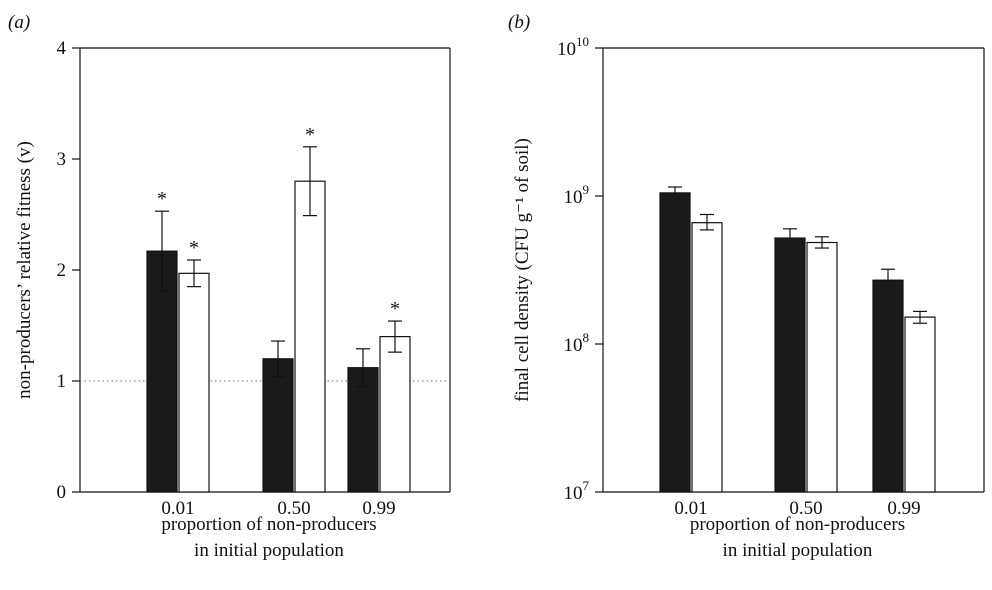  I want to click on y-tick-exponent: 10, so click(582, 41).